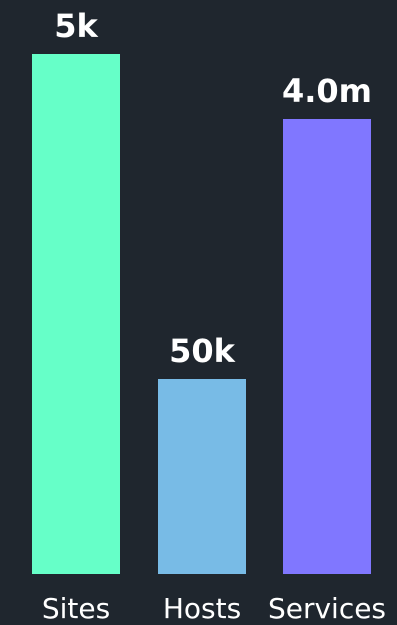 This screenshot has width=397, height=625. Describe the element at coordinates (327, 608) in the screenshot. I see `category-label-services: Services` at that location.